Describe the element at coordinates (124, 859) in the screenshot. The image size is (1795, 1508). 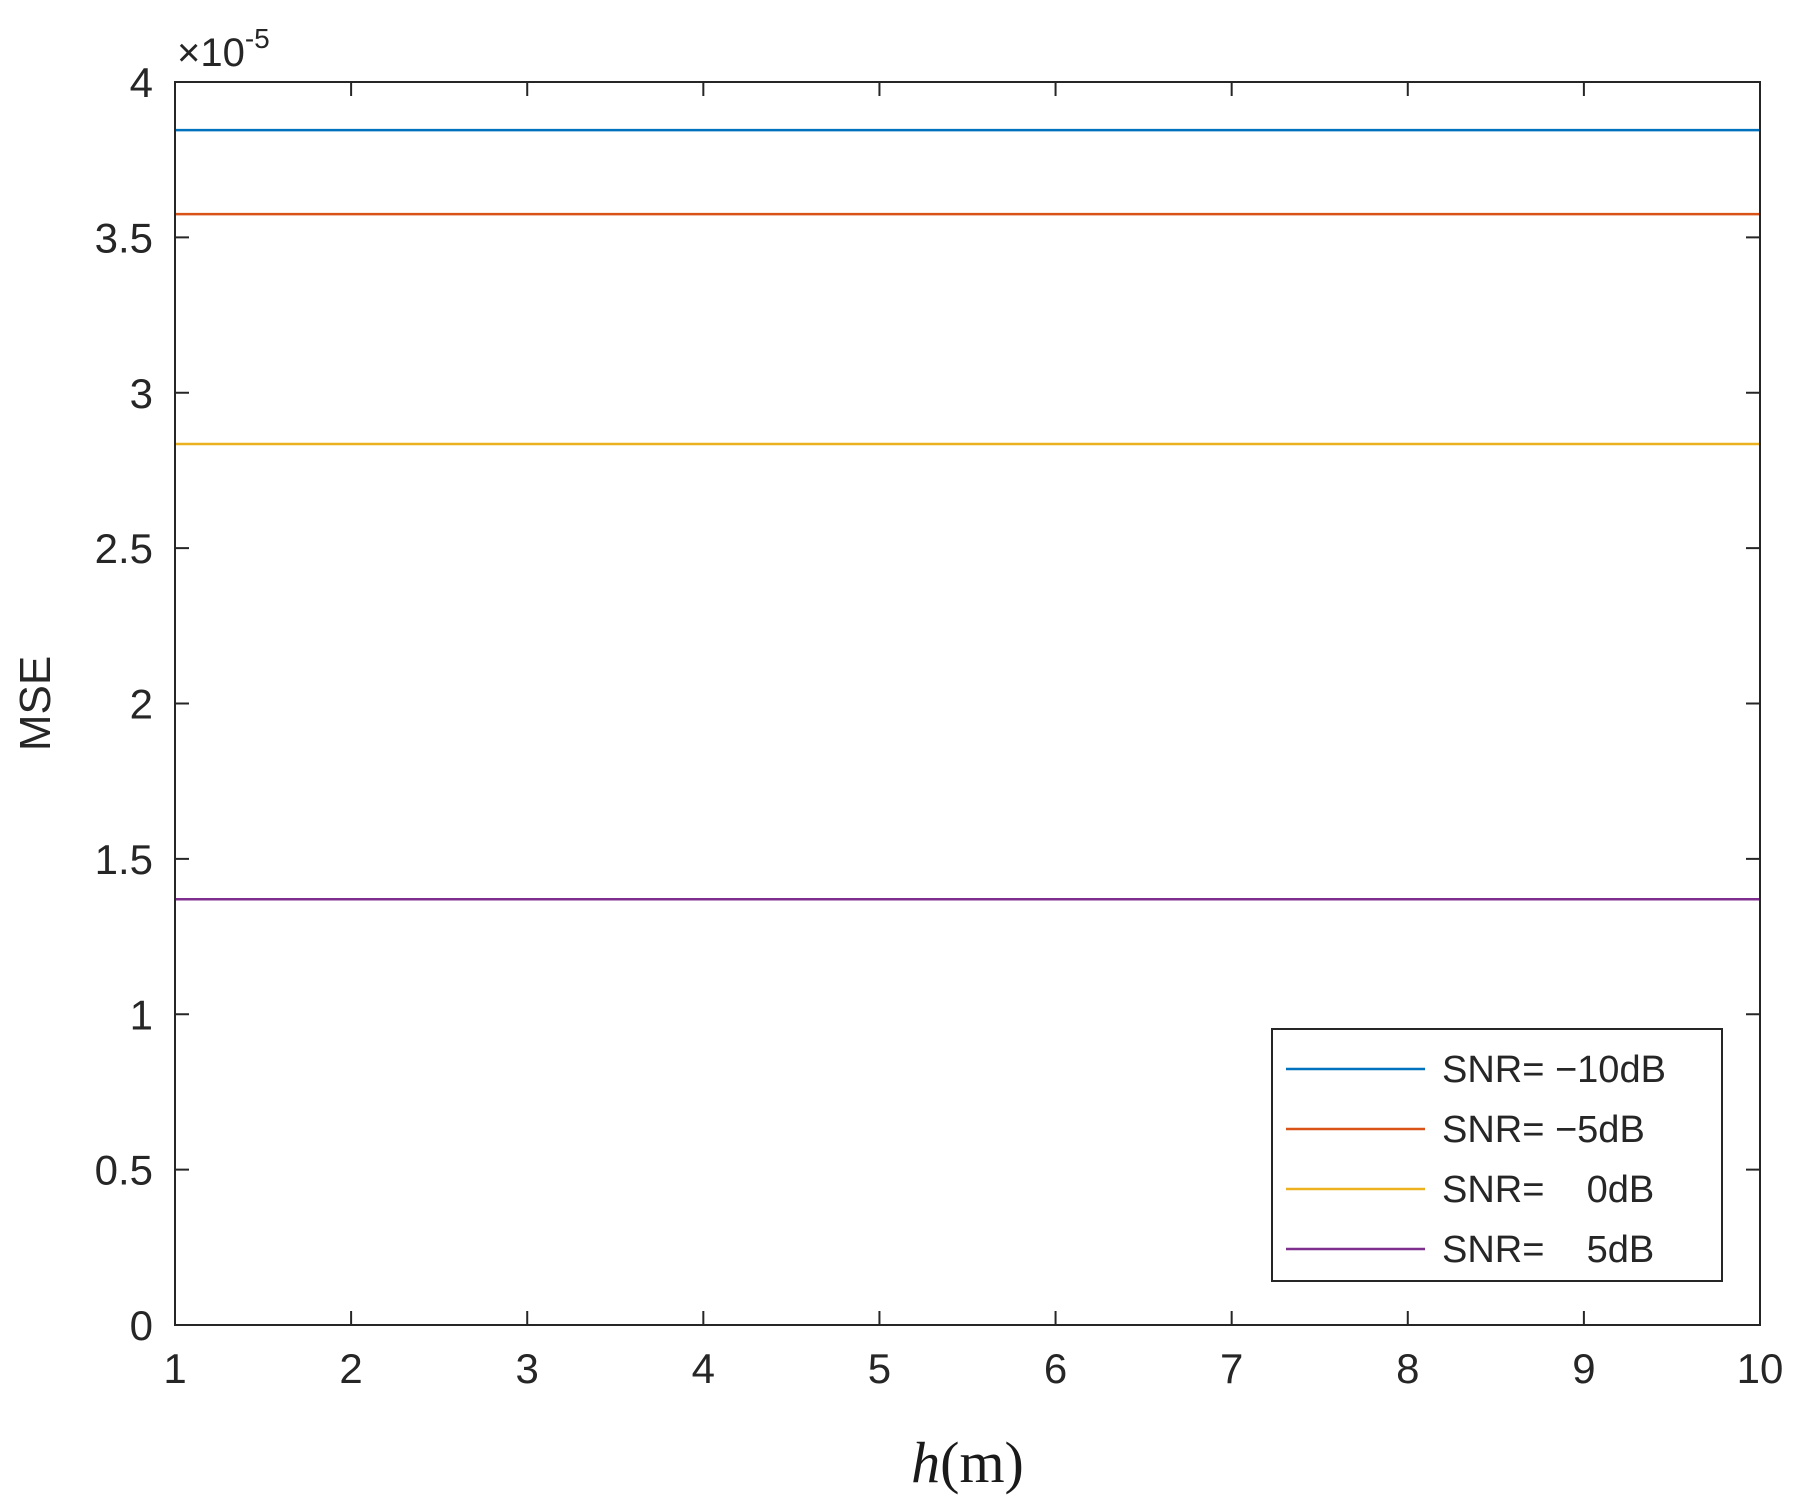
I see `y-tick-label: 1.5` at that location.